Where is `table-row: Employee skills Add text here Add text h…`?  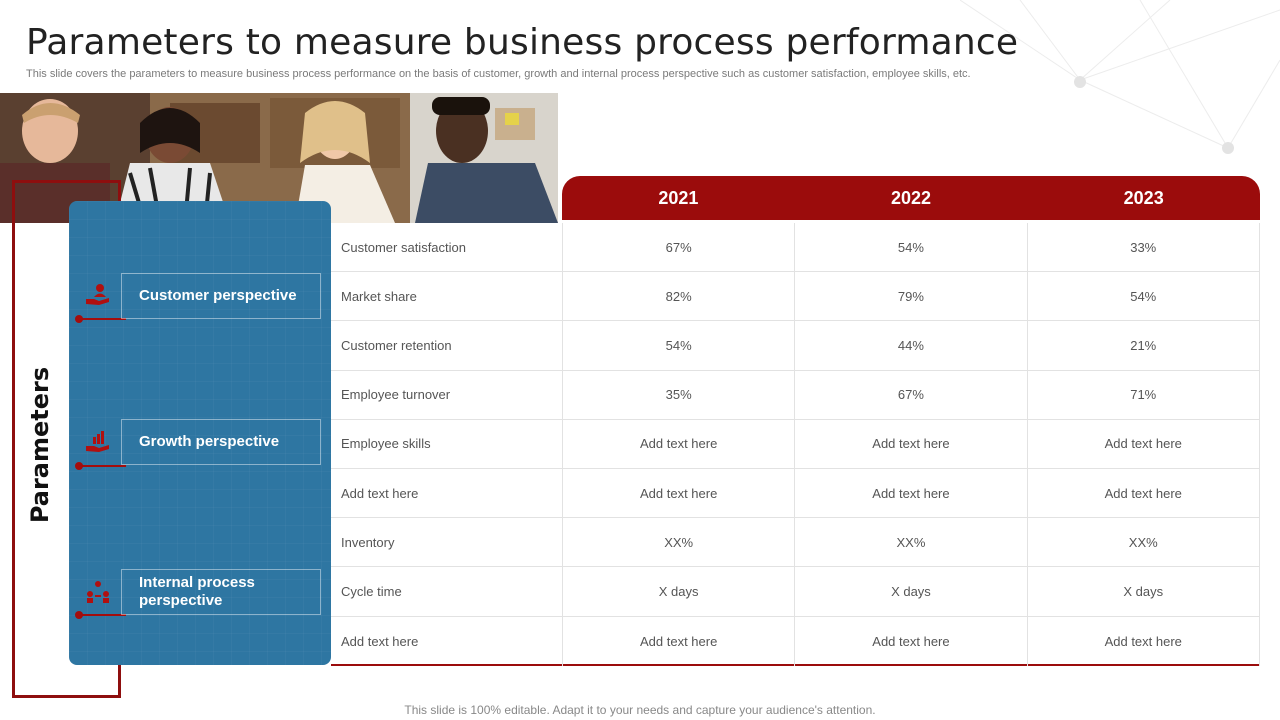
table-row: Employee skills Add text here Add text h… is located at coordinates (795, 444).